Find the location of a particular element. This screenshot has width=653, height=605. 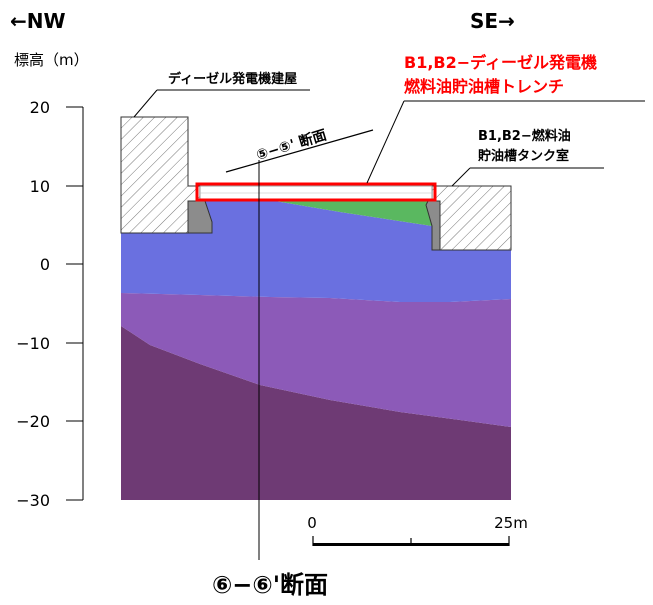

trench-label-line2: 燃料油貯油槽トレンチ is located at coordinates (484, 86).